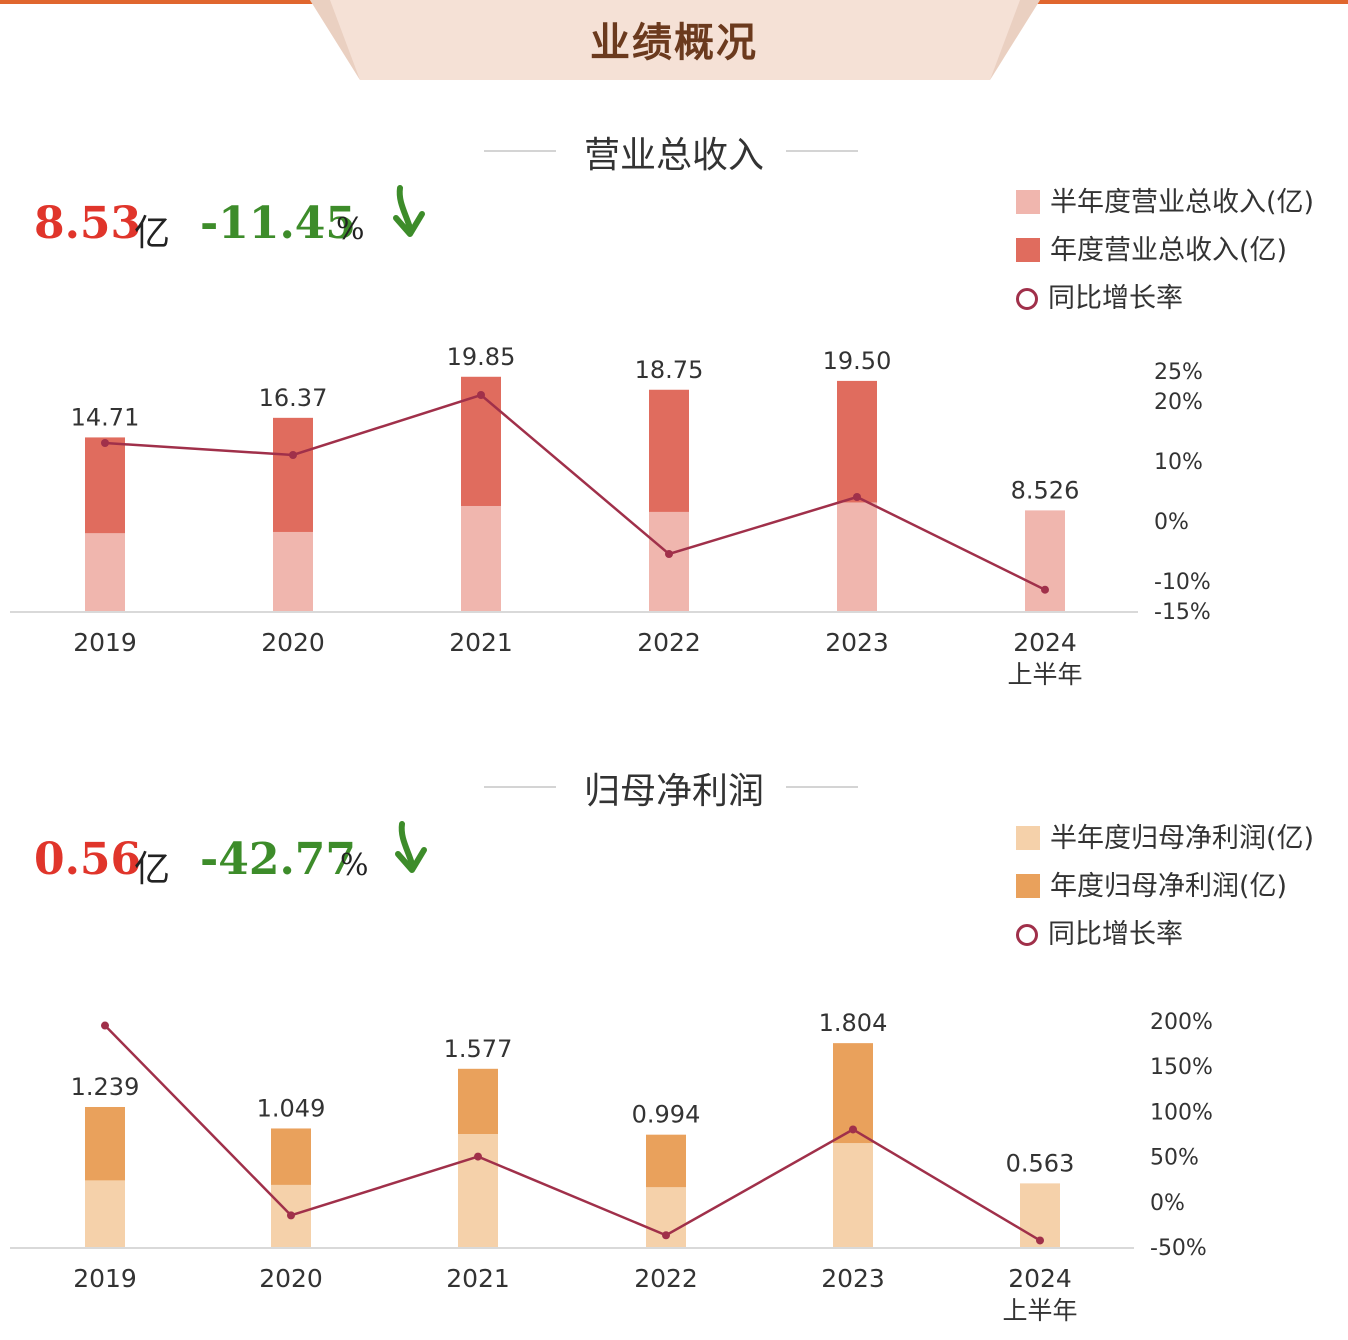 This screenshot has height=1340, width=1348. What do you see at coordinates (1178, 402) in the screenshot?
I see `y-right-tick-label: 20%` at bounding box center [1178, 402].